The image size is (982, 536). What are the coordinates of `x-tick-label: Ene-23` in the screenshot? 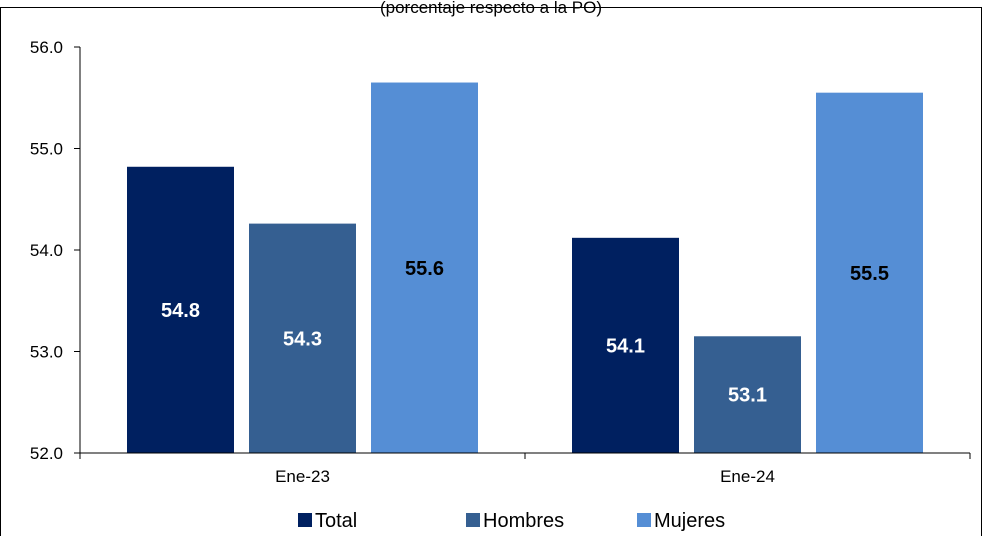 It's located at (302, 476).